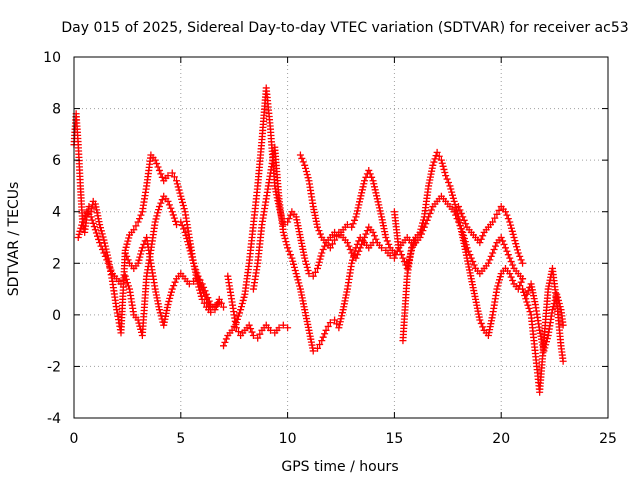 The height and width of the screenshot is (480, 640). I want to click on y-tick-label: 4, so click(56, 213).